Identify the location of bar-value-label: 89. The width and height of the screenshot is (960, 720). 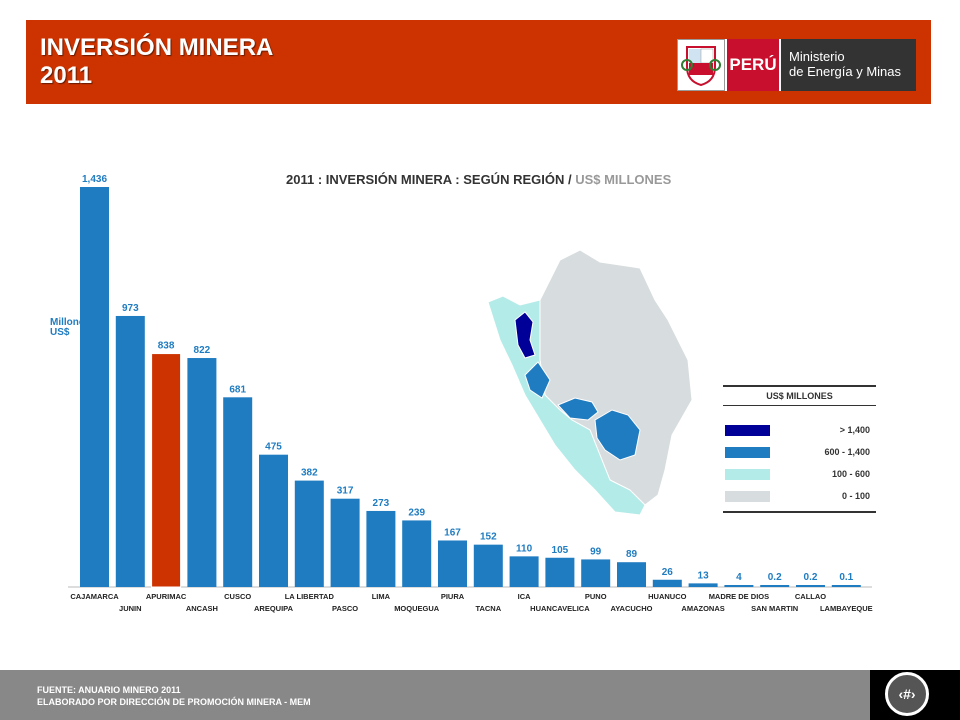
(632, 554).